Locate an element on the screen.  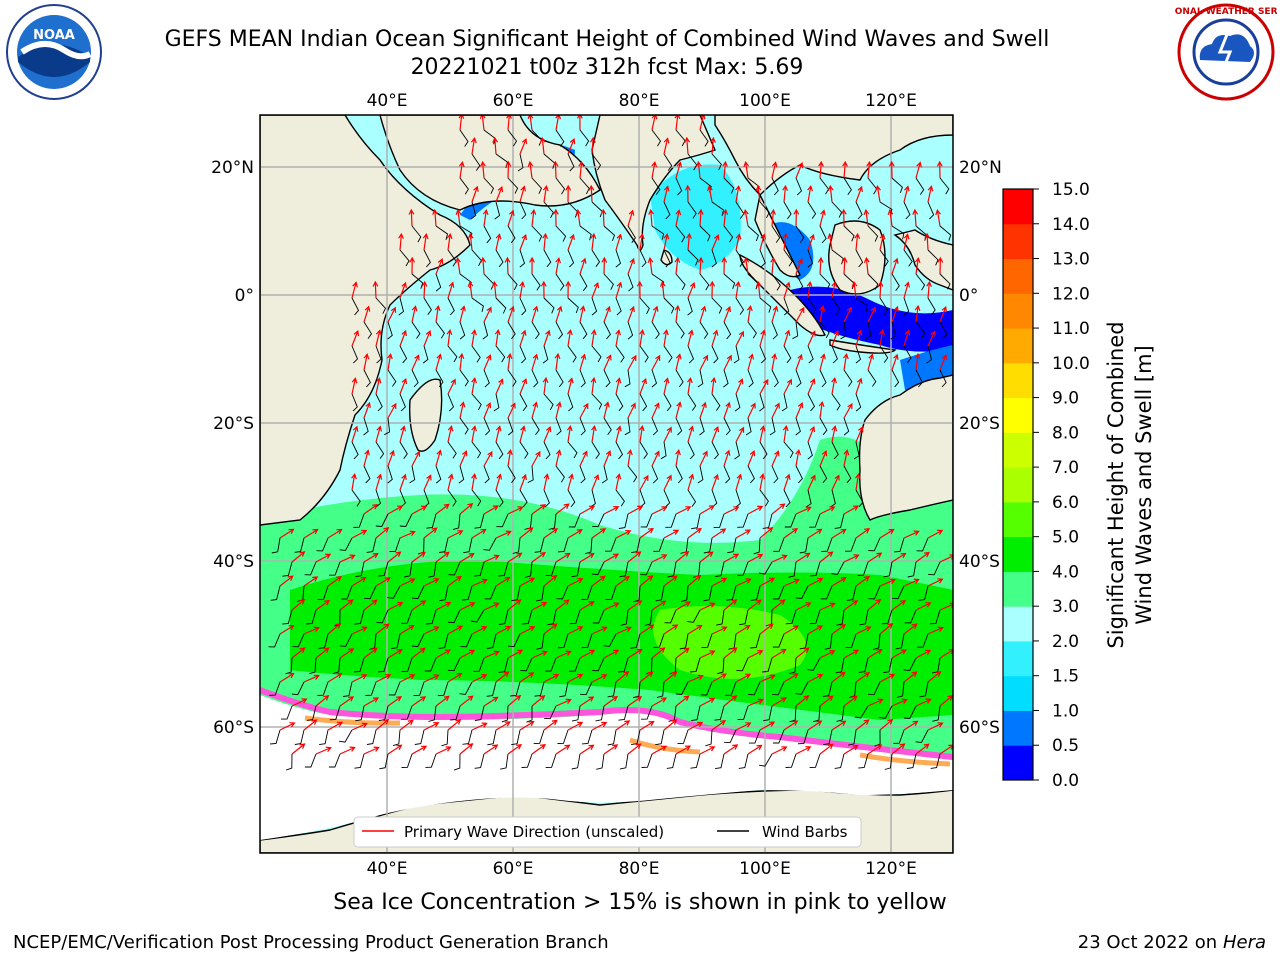
lon-label-top: 100°E is located at coordinates (765, 101).